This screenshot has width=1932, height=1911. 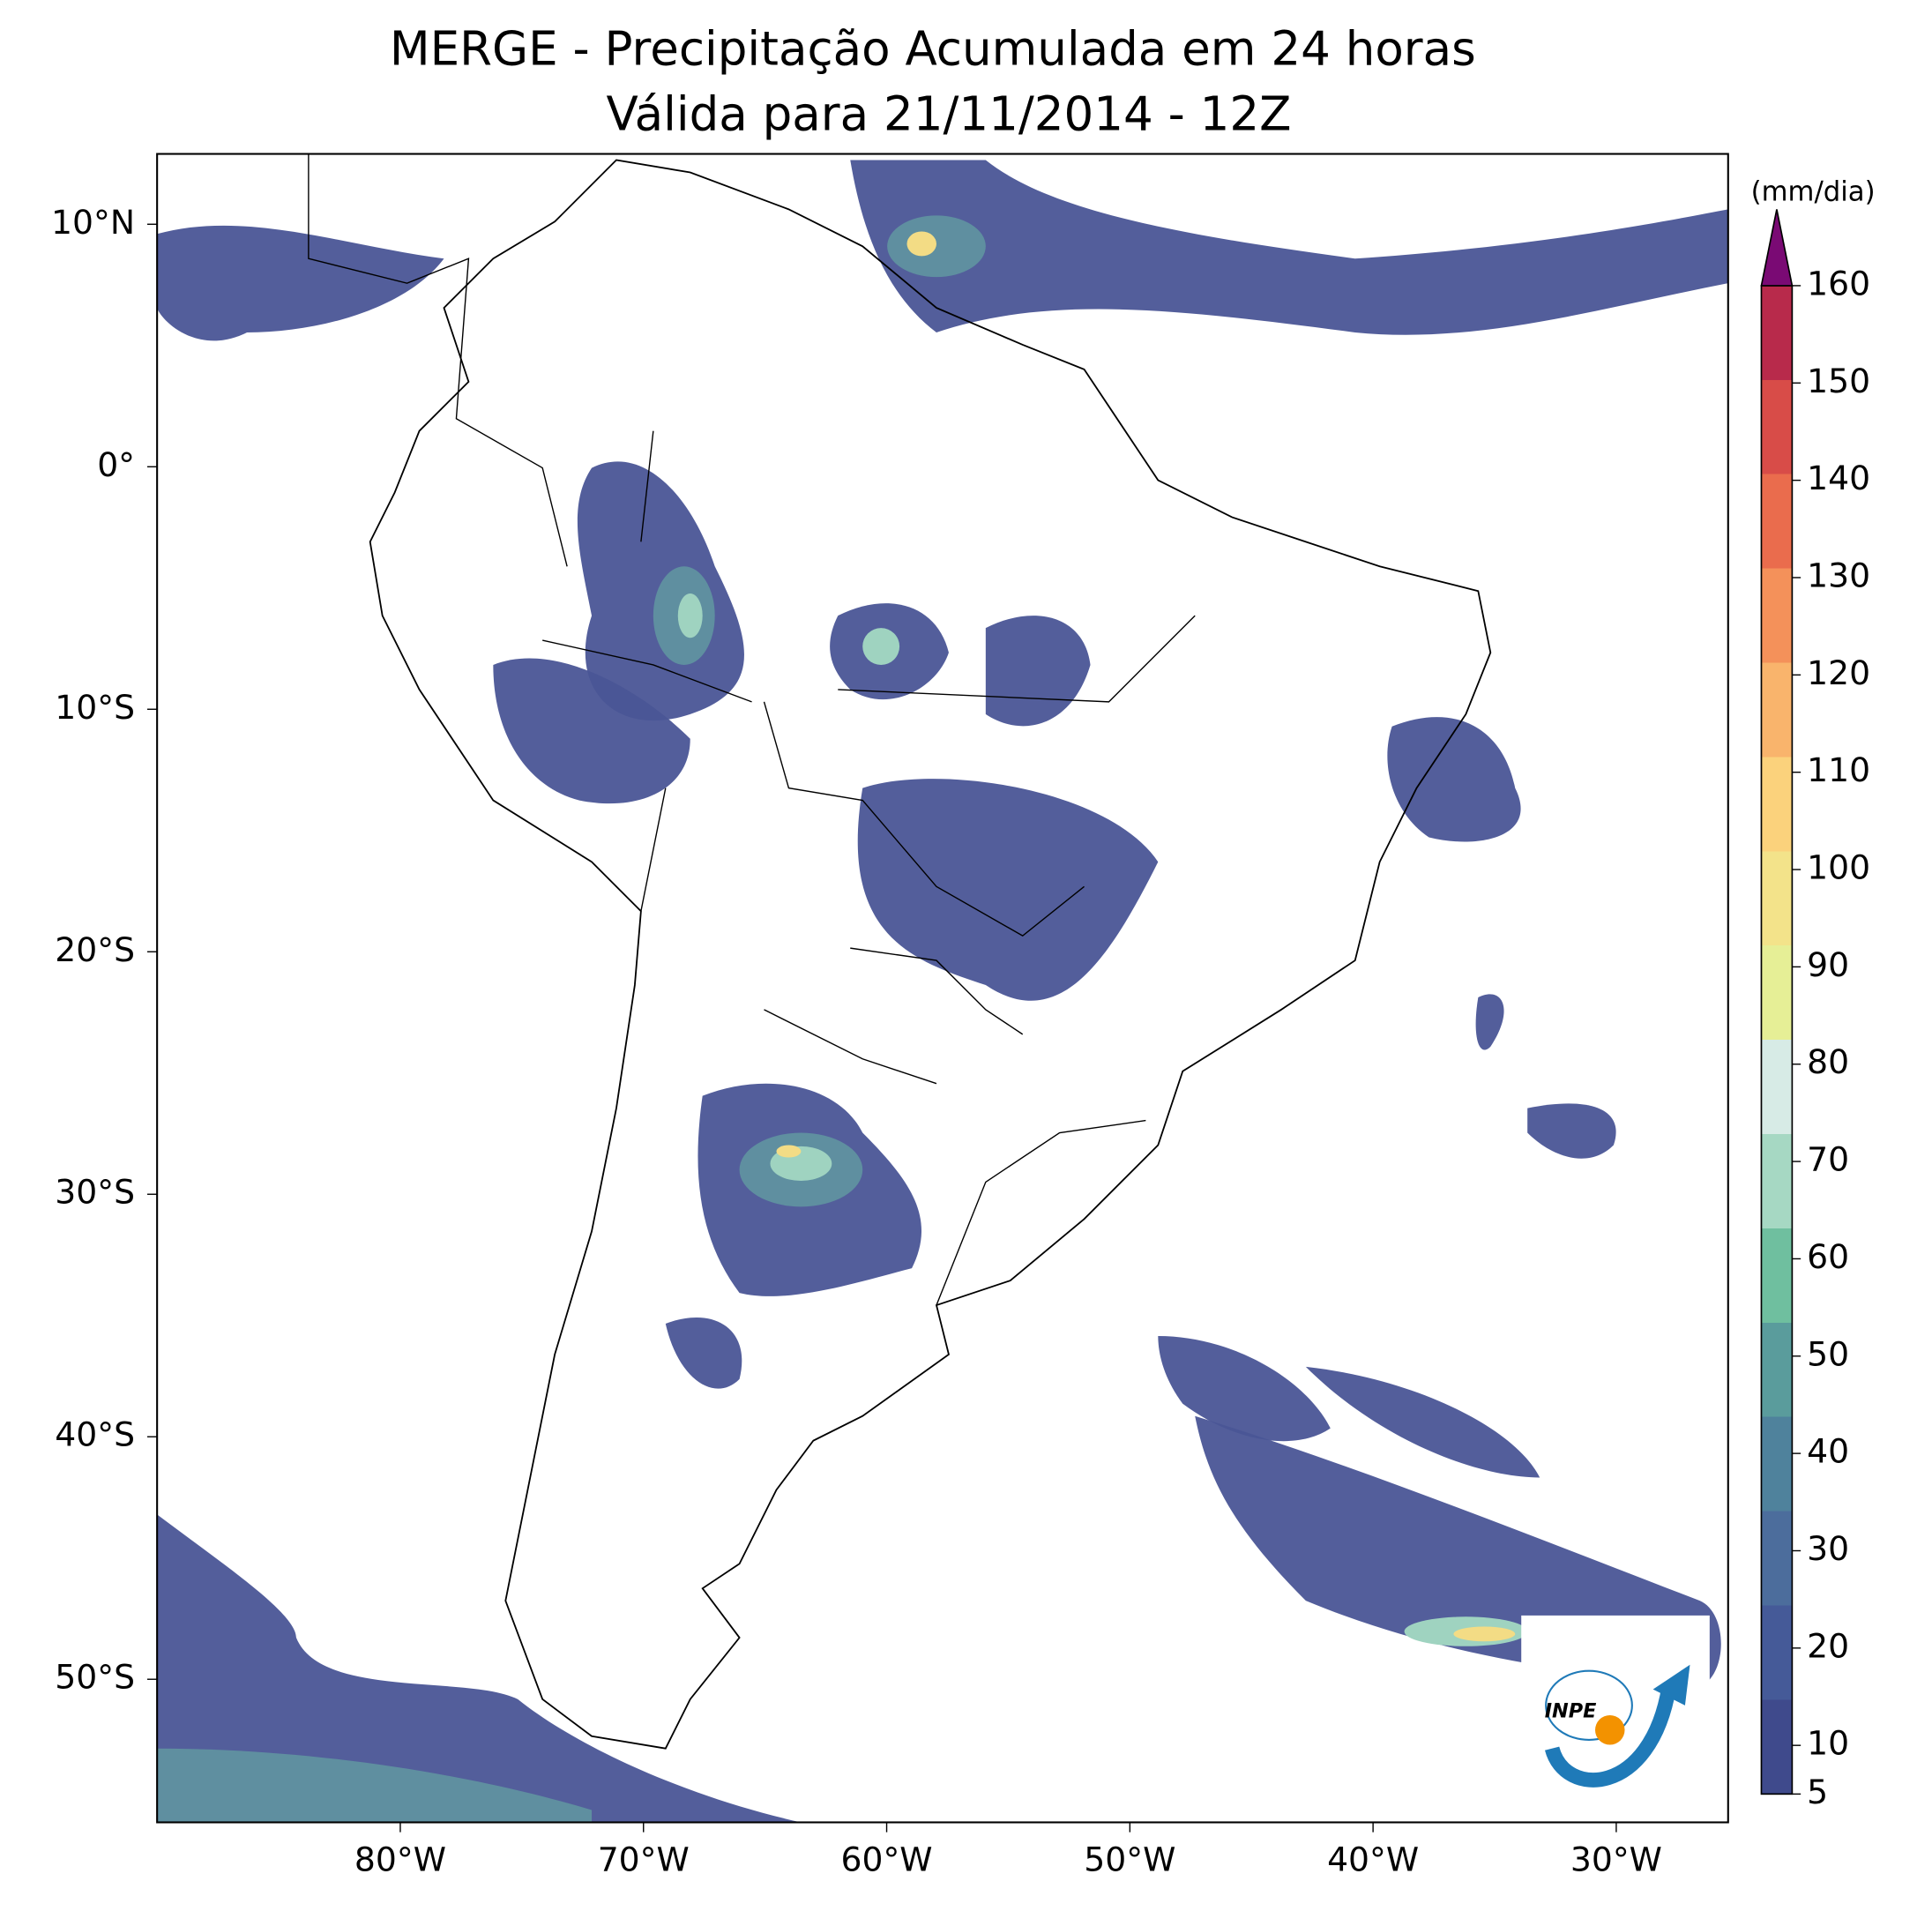 I want to click on colorbar-tick-label: 30, so click(x=1828, y=1549).